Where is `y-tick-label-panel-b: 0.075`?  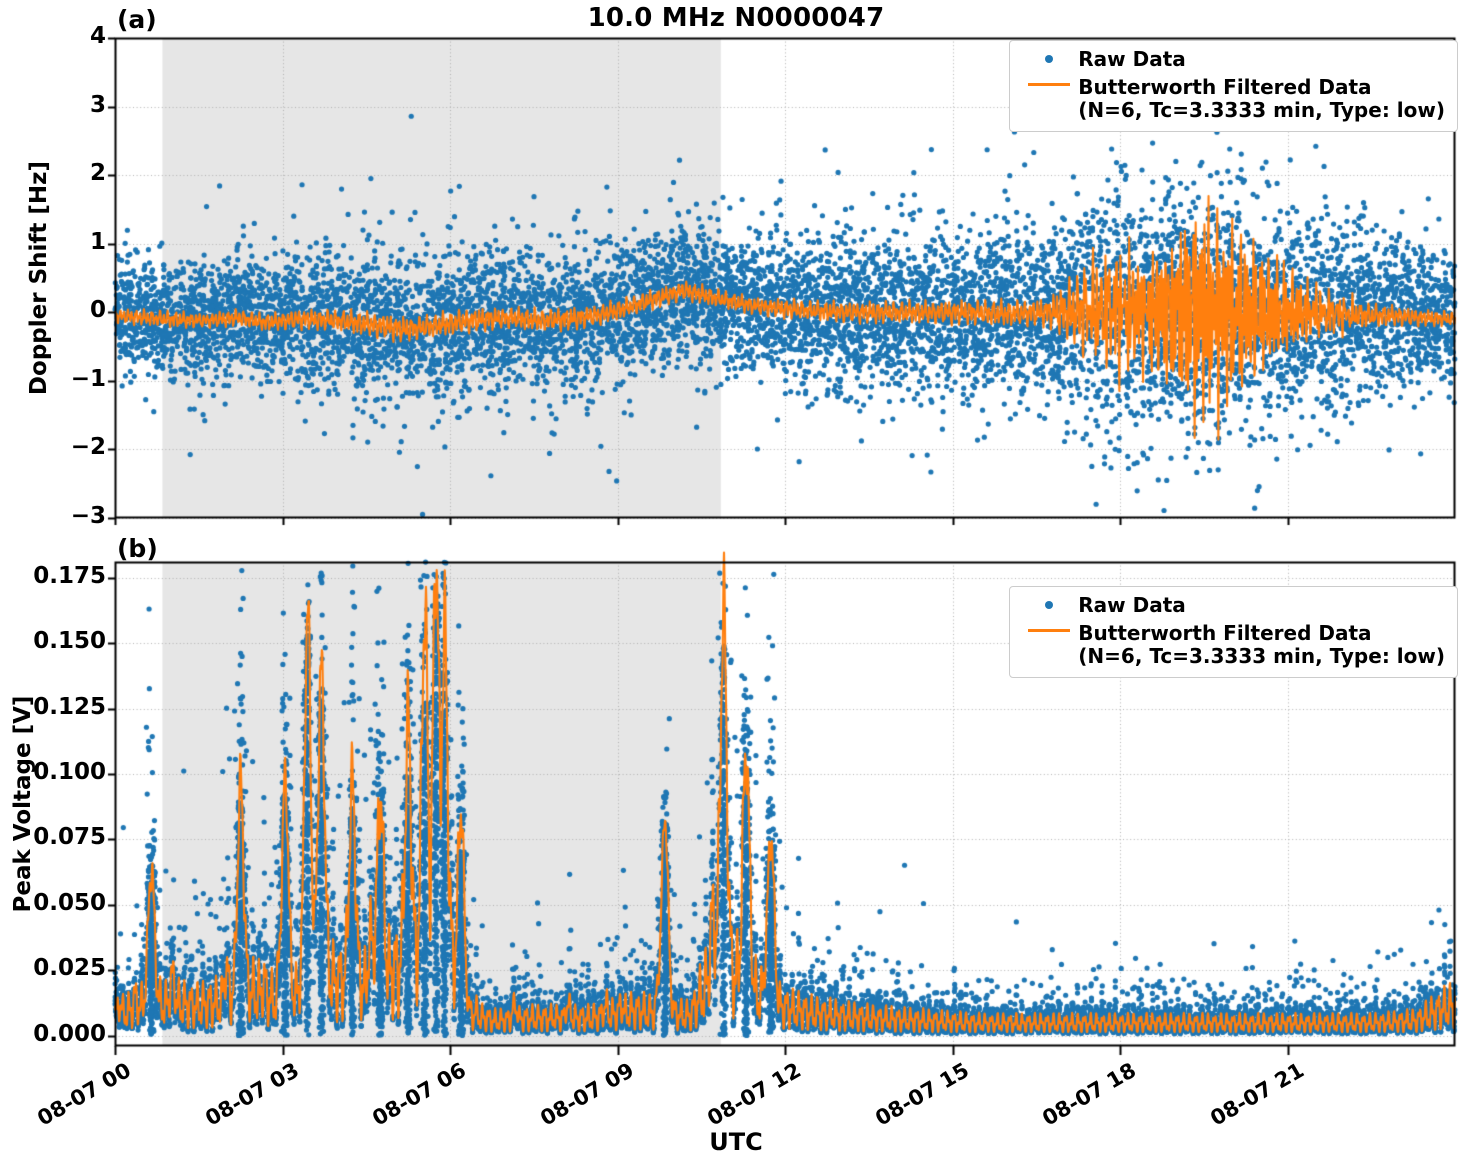
y-tick-label-panel-b: 0.075 is located at coordinates (69, 837).